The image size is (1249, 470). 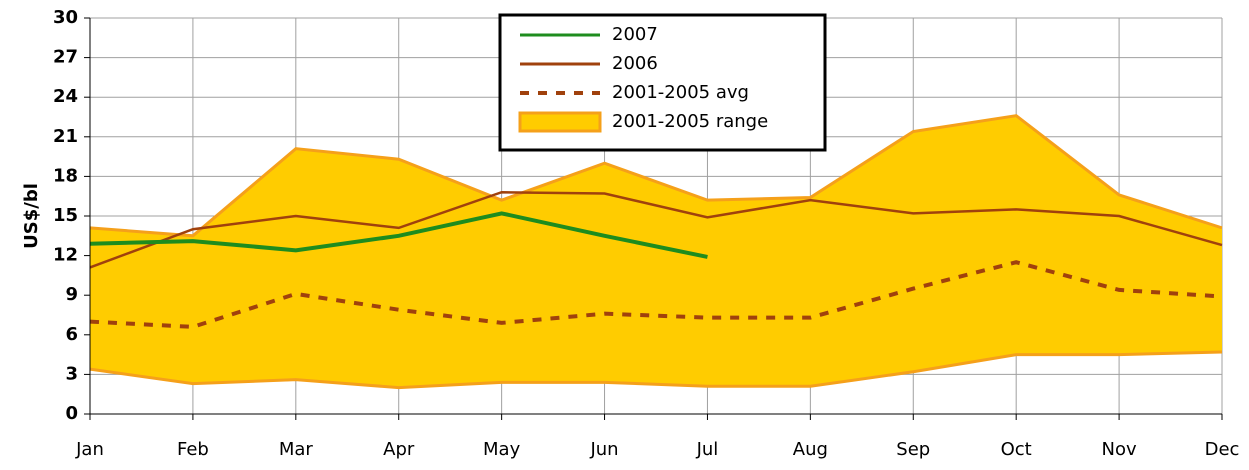 I want to click on x-tick-label: Apr, so click(x=399, y=449).